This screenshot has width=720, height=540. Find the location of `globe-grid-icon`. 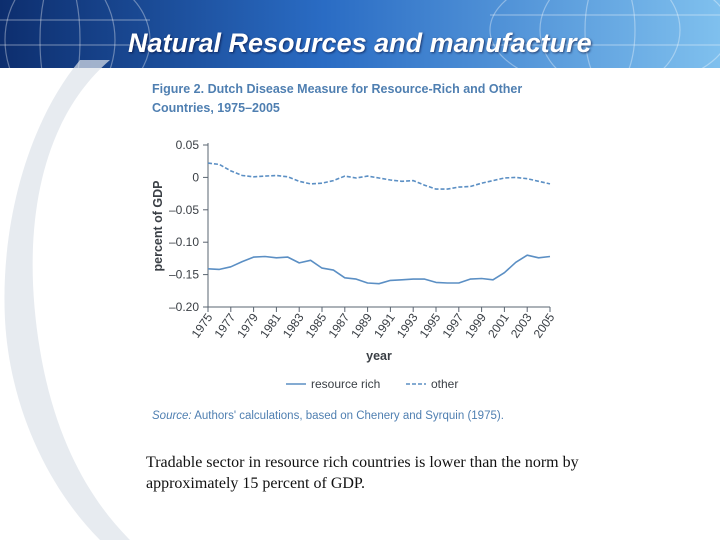

globe-grid-icon is located at coordinates (360, 34).